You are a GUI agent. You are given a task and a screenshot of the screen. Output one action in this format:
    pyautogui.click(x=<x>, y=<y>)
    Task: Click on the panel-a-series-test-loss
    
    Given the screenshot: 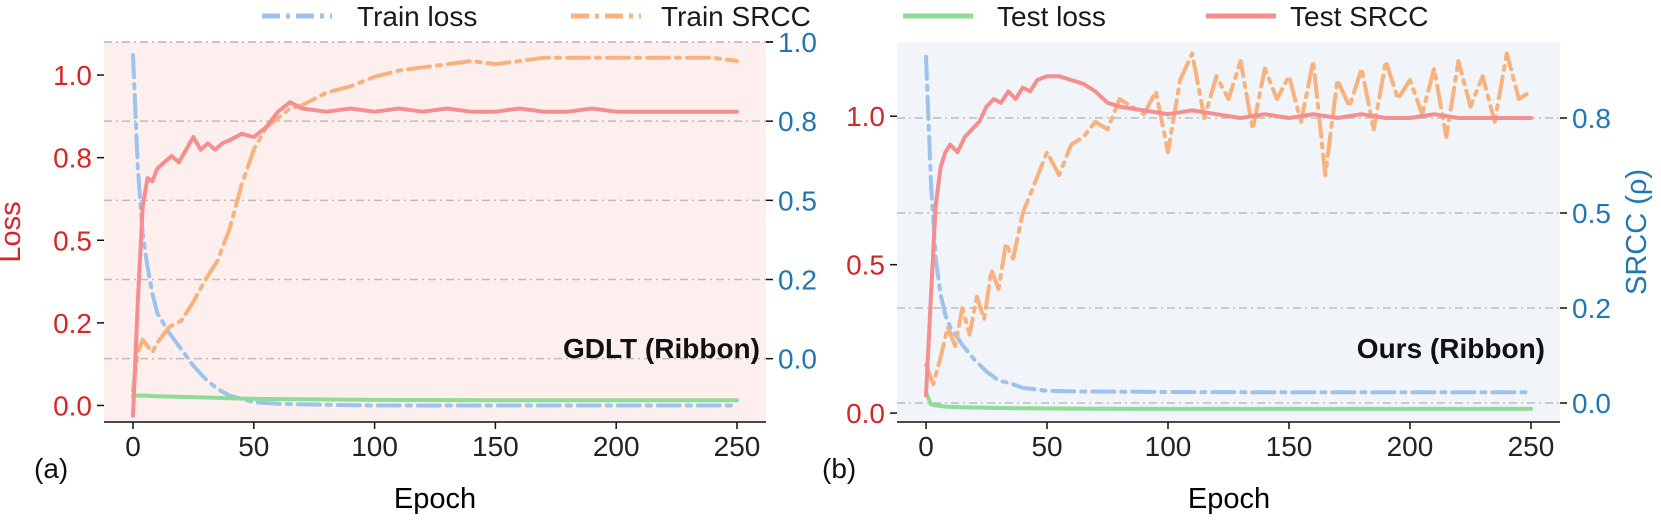 What is the action you would take?
    pyautogui.click(x=435, y=398)
    